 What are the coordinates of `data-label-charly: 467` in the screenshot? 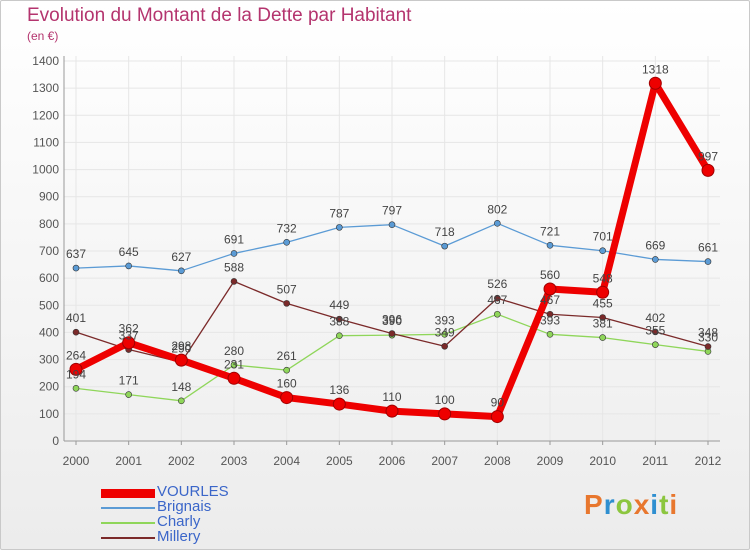 It's located at (497, 300).